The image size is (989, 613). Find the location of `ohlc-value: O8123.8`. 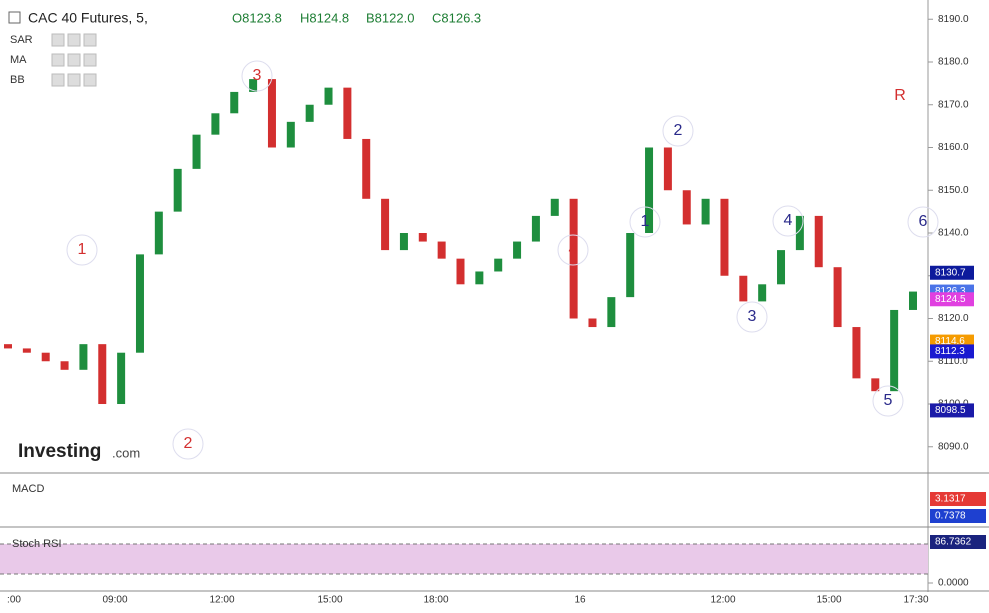

ohlc-value: O8123.8 is located at coordinates (257, 17).